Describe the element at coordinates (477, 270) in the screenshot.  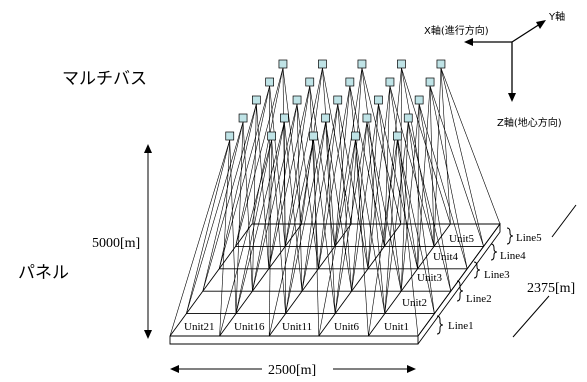
I see `line3-bracket` at that location.